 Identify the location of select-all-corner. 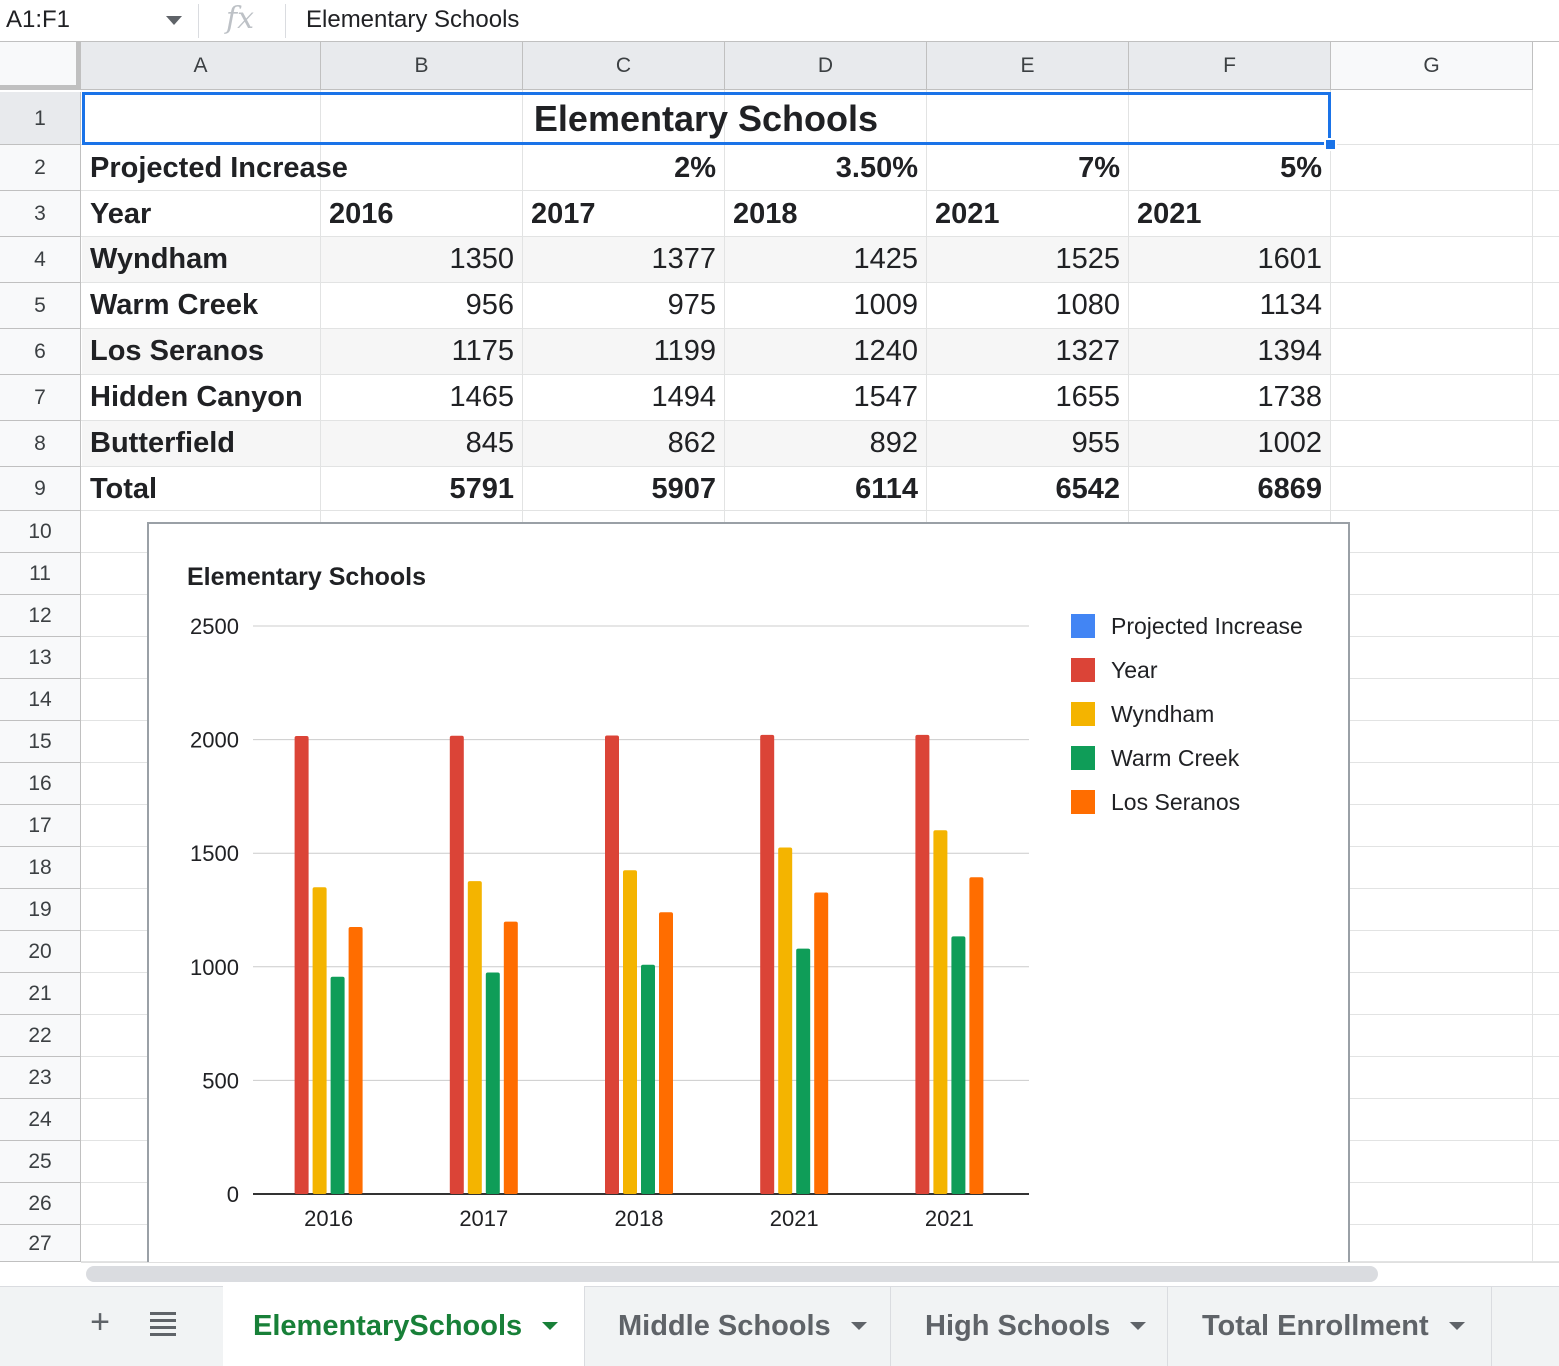
(40, 66).